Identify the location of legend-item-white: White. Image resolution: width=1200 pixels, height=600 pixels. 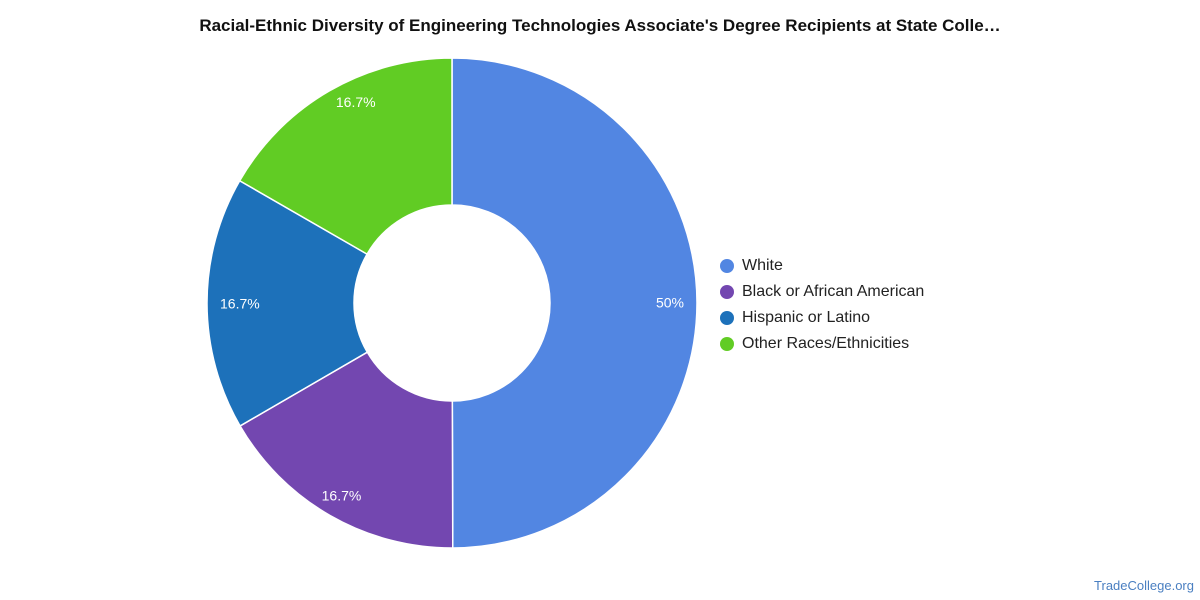
(822, 266).